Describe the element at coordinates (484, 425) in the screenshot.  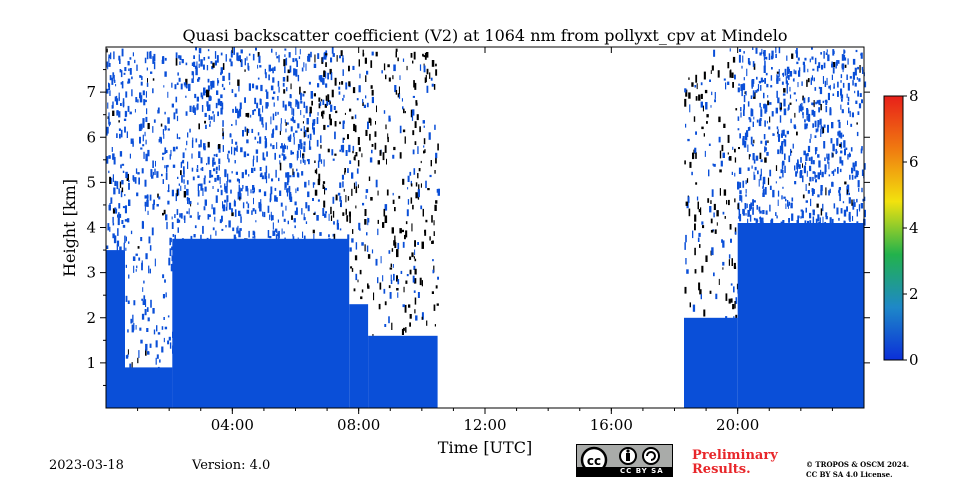
I see `x-tick-label: 12:00` at that location.